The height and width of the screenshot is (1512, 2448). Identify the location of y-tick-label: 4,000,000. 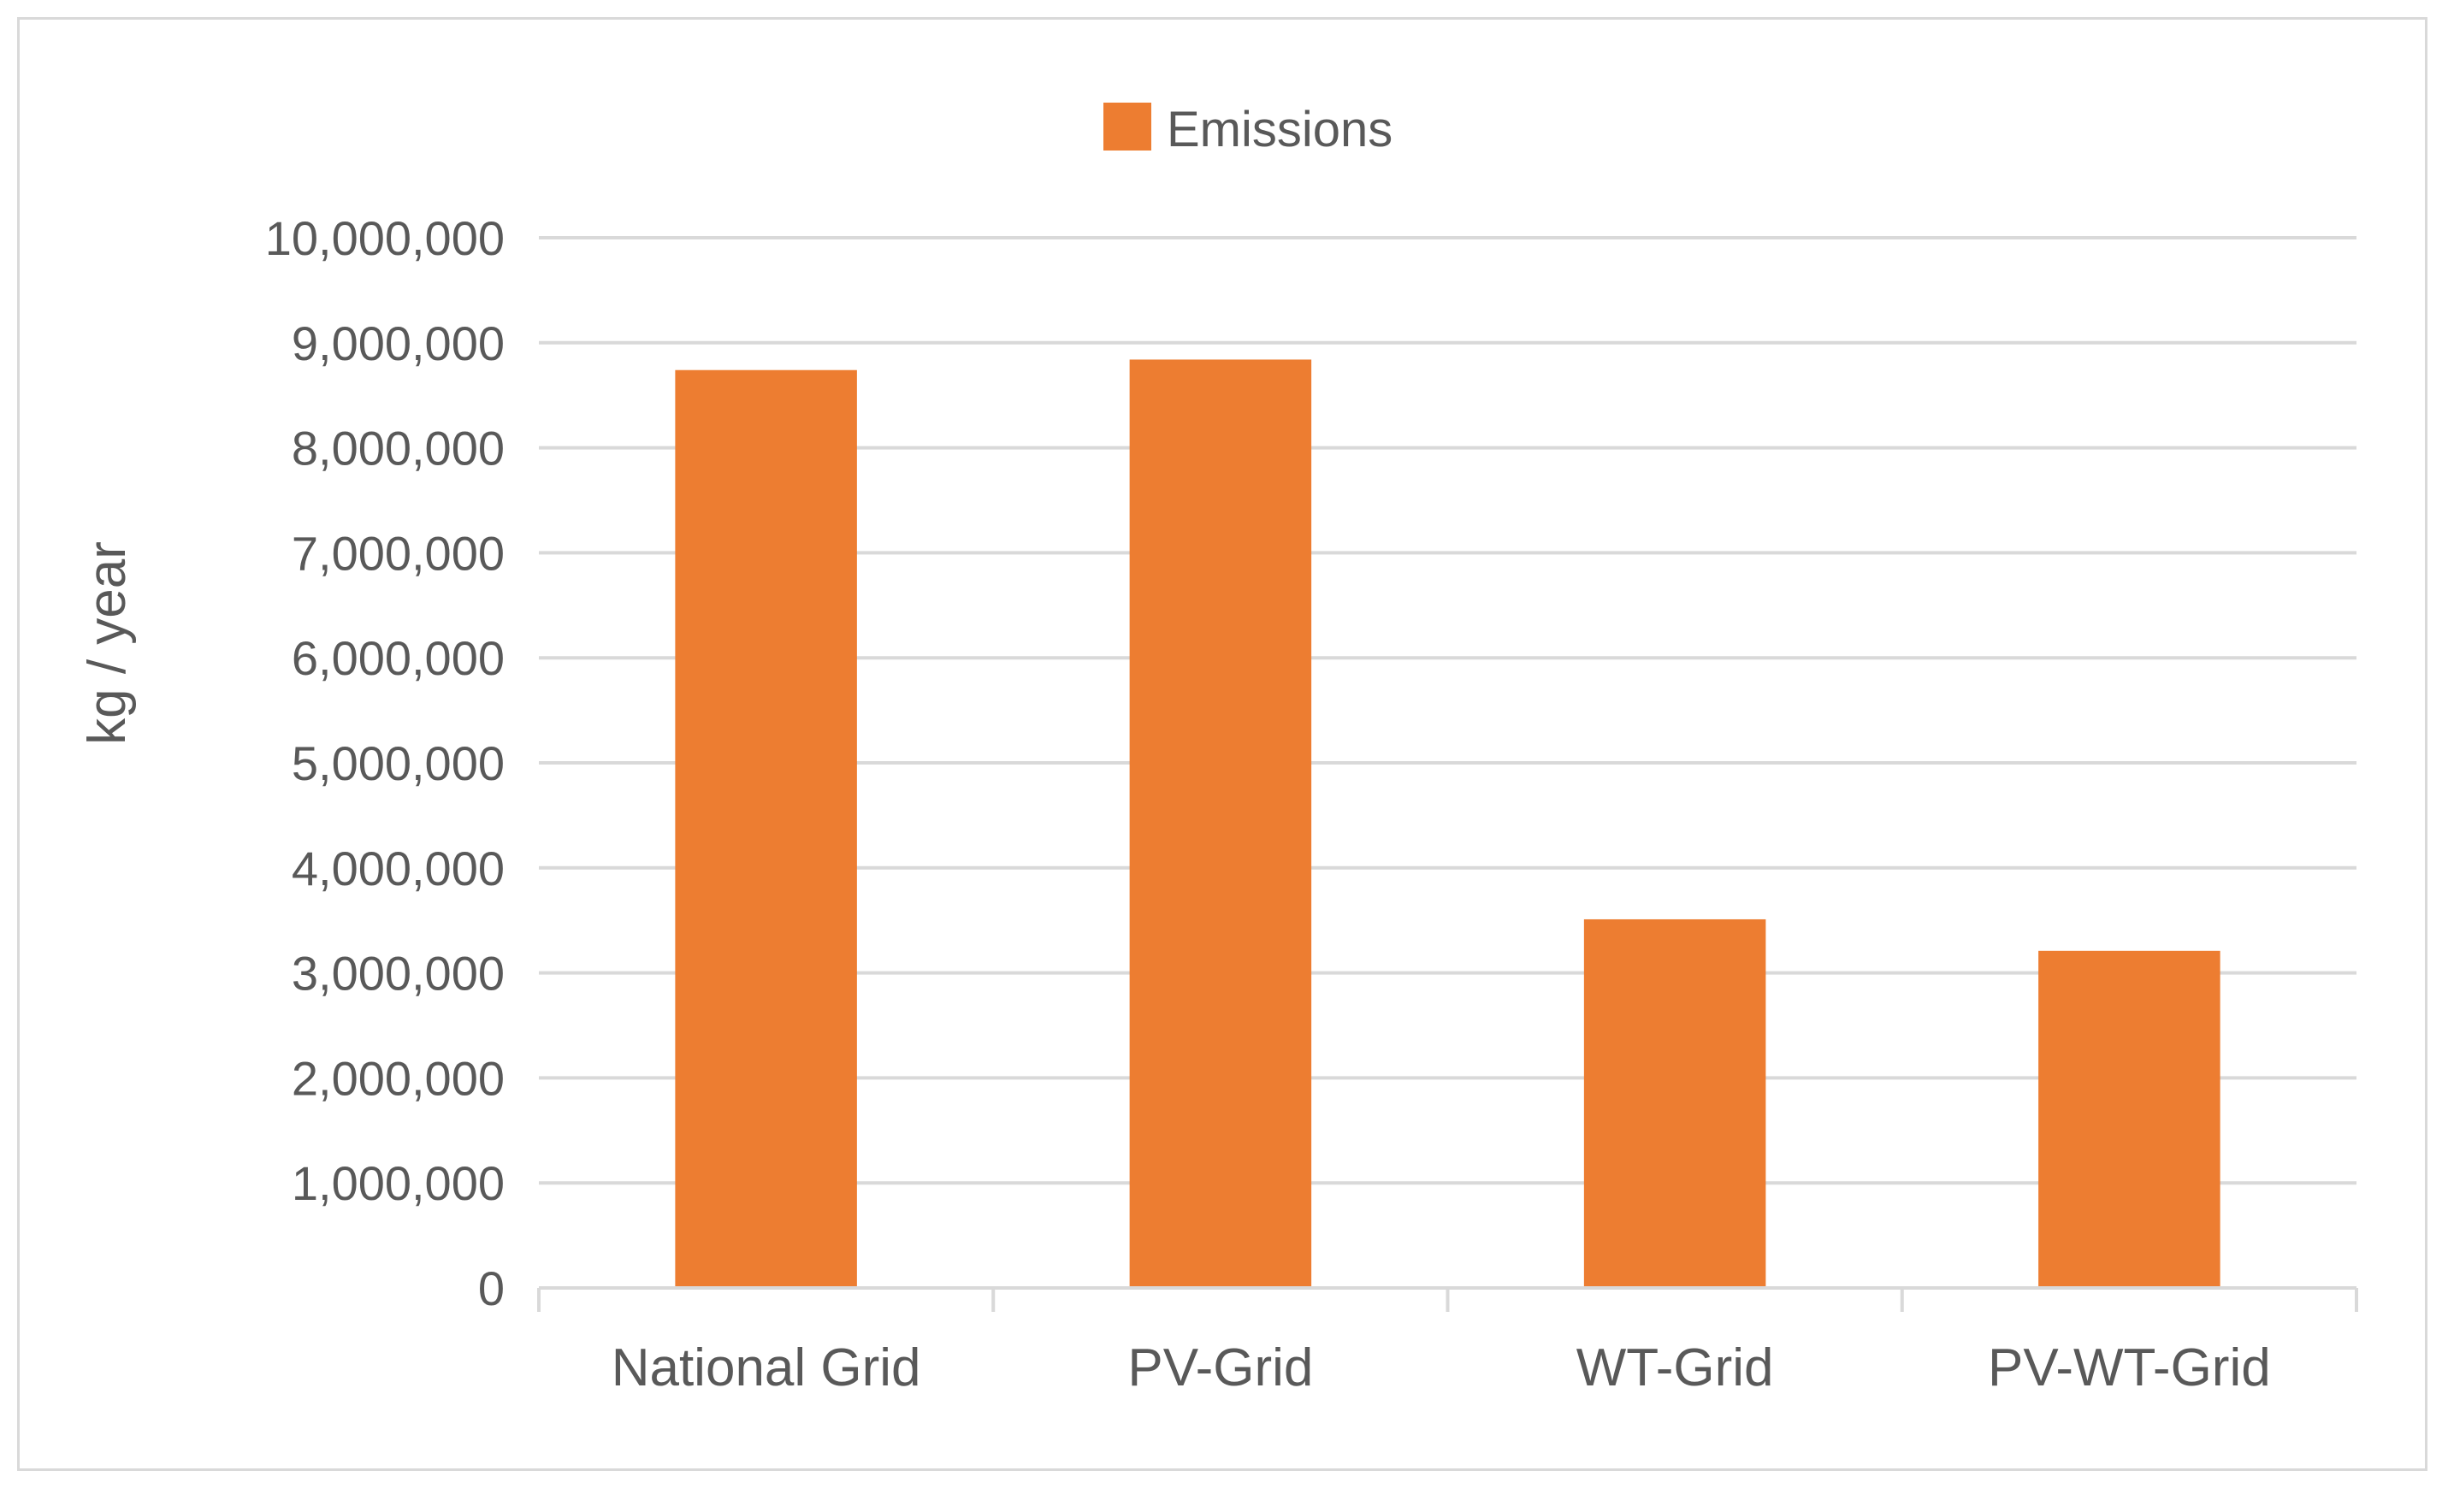
(399, 868).